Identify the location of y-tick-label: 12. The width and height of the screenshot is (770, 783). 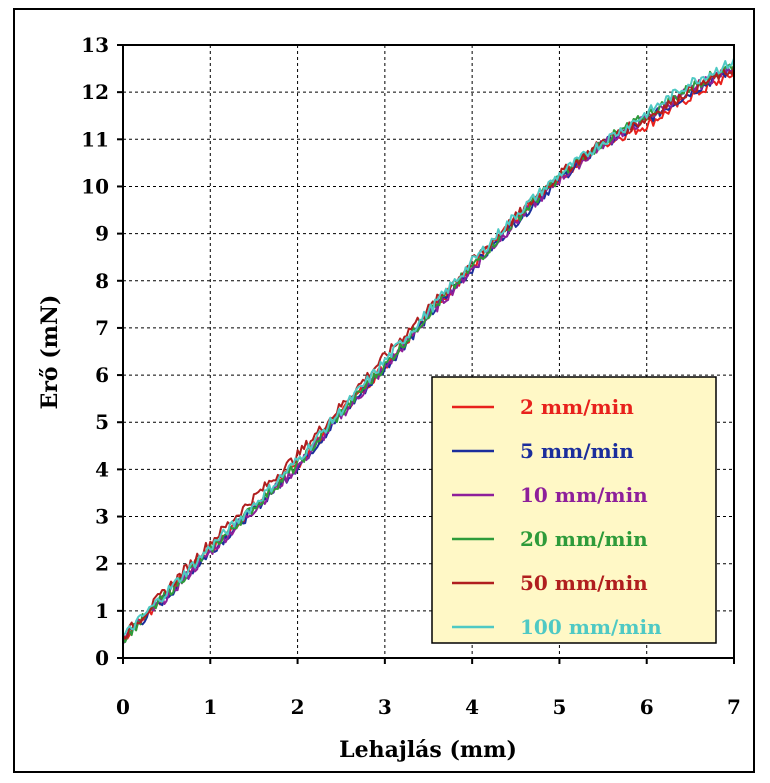
(95, 92).